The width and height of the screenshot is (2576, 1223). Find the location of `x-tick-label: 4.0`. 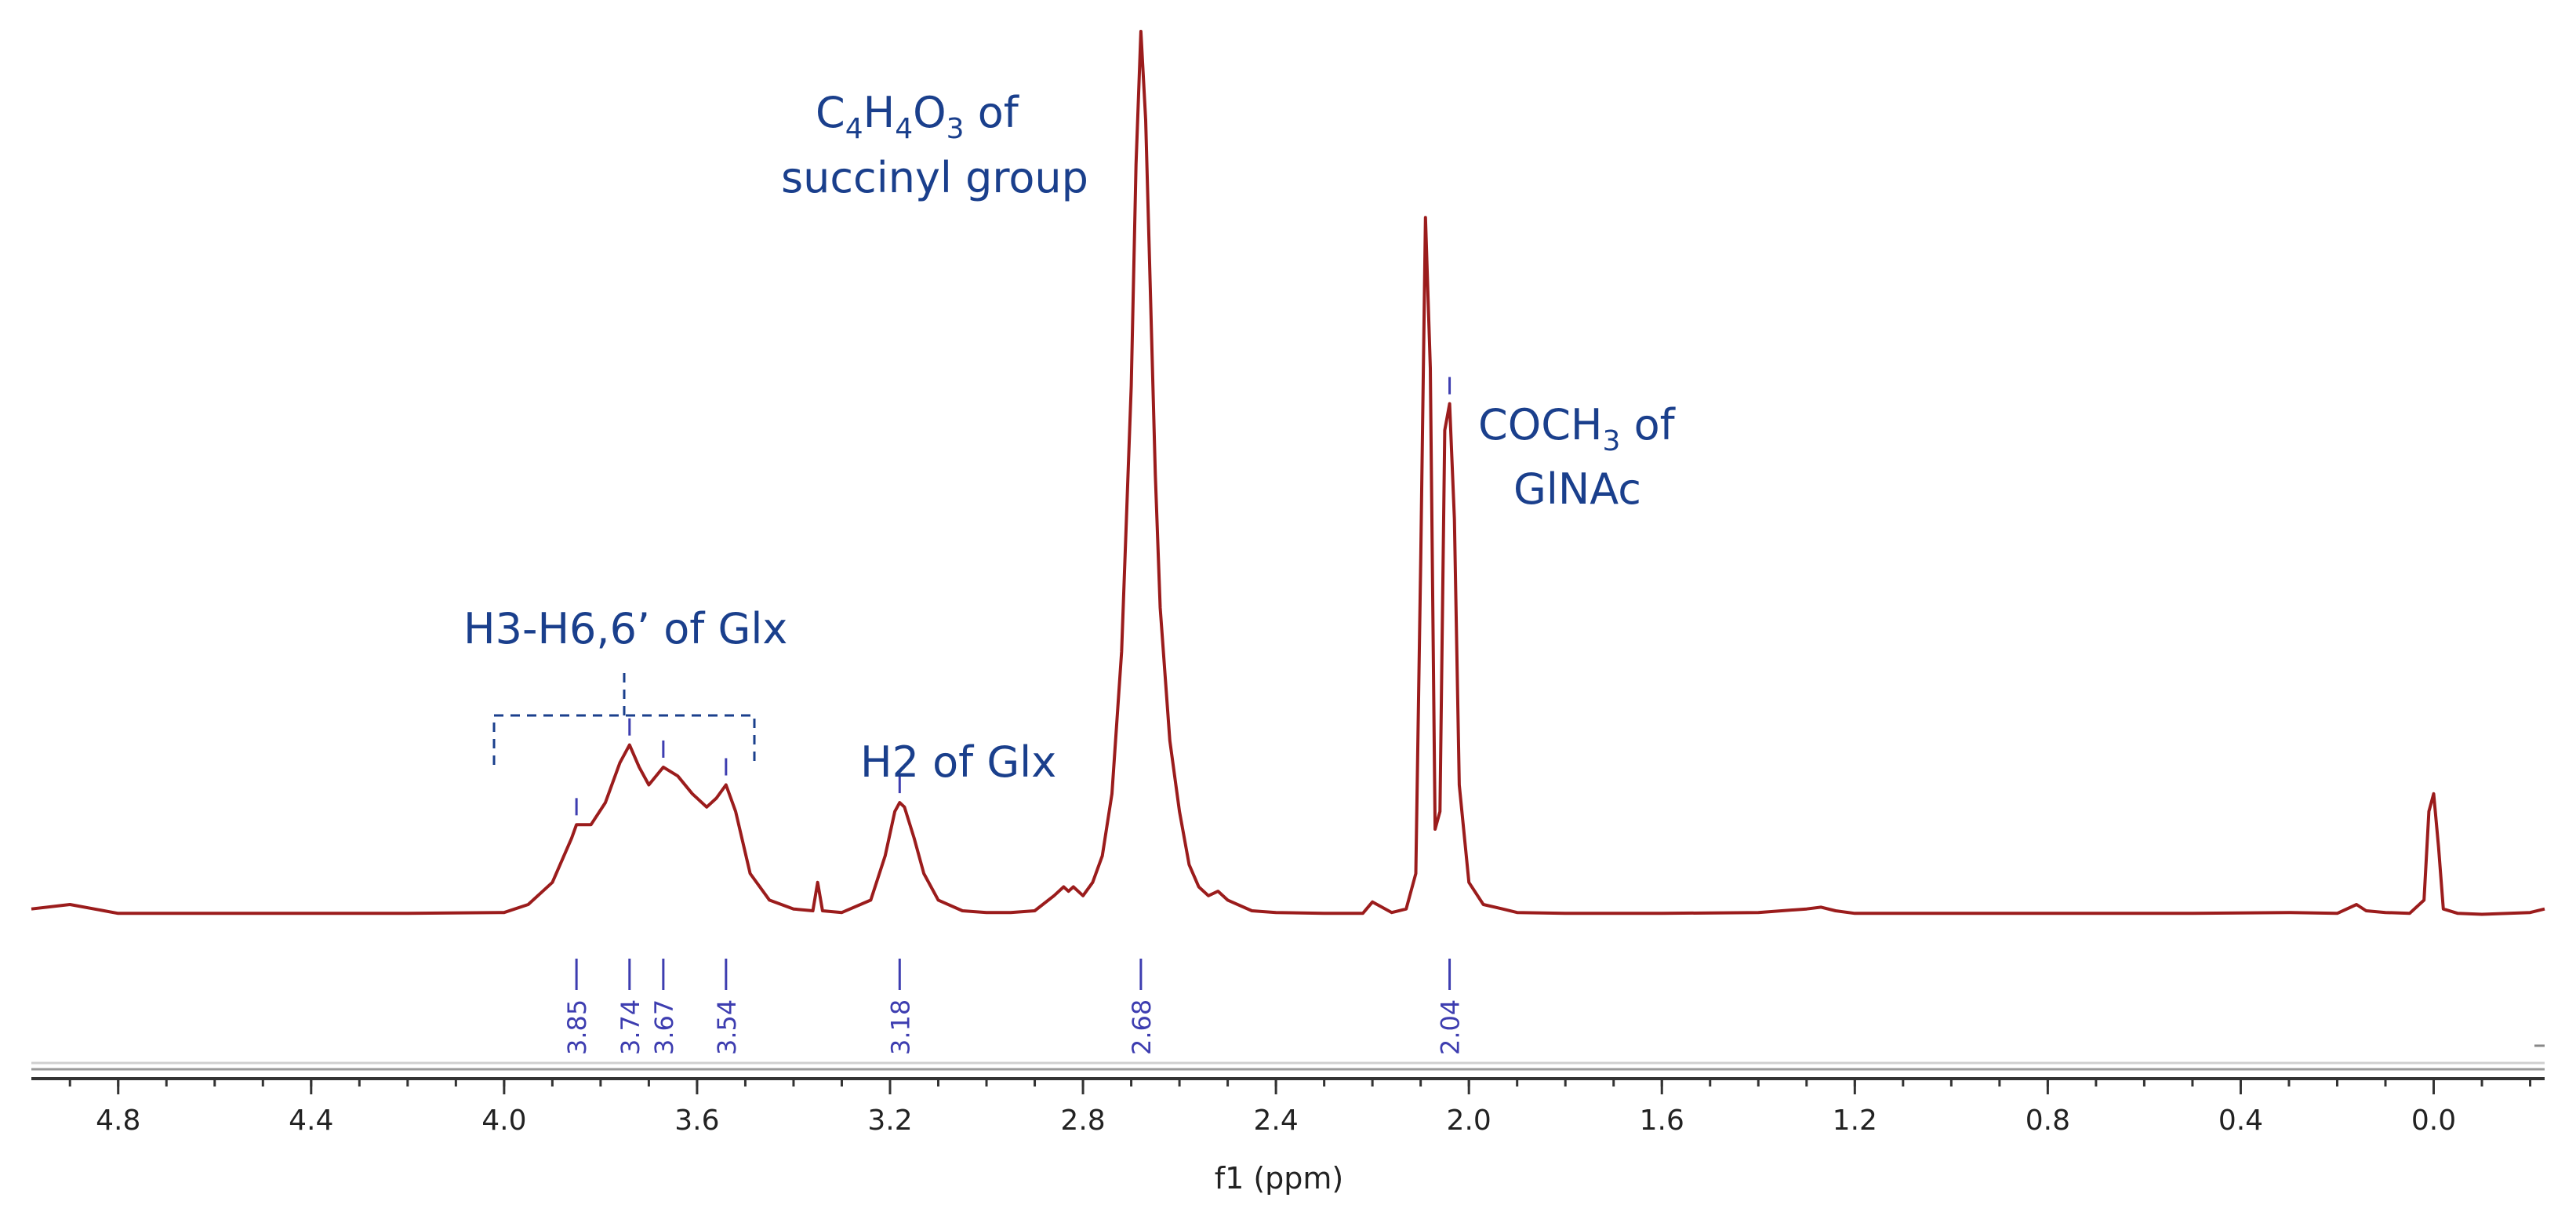

x-tick-label: 4.0 is located at coordinates (503, 1121).